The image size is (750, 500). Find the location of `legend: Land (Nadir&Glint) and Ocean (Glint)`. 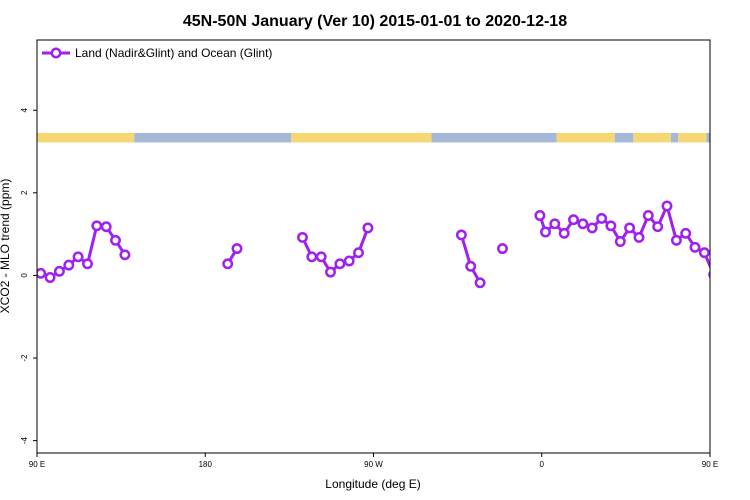

legend: Land (Nadir&Glint) and Ocean (Glint) is located at coordinates (157, 53).